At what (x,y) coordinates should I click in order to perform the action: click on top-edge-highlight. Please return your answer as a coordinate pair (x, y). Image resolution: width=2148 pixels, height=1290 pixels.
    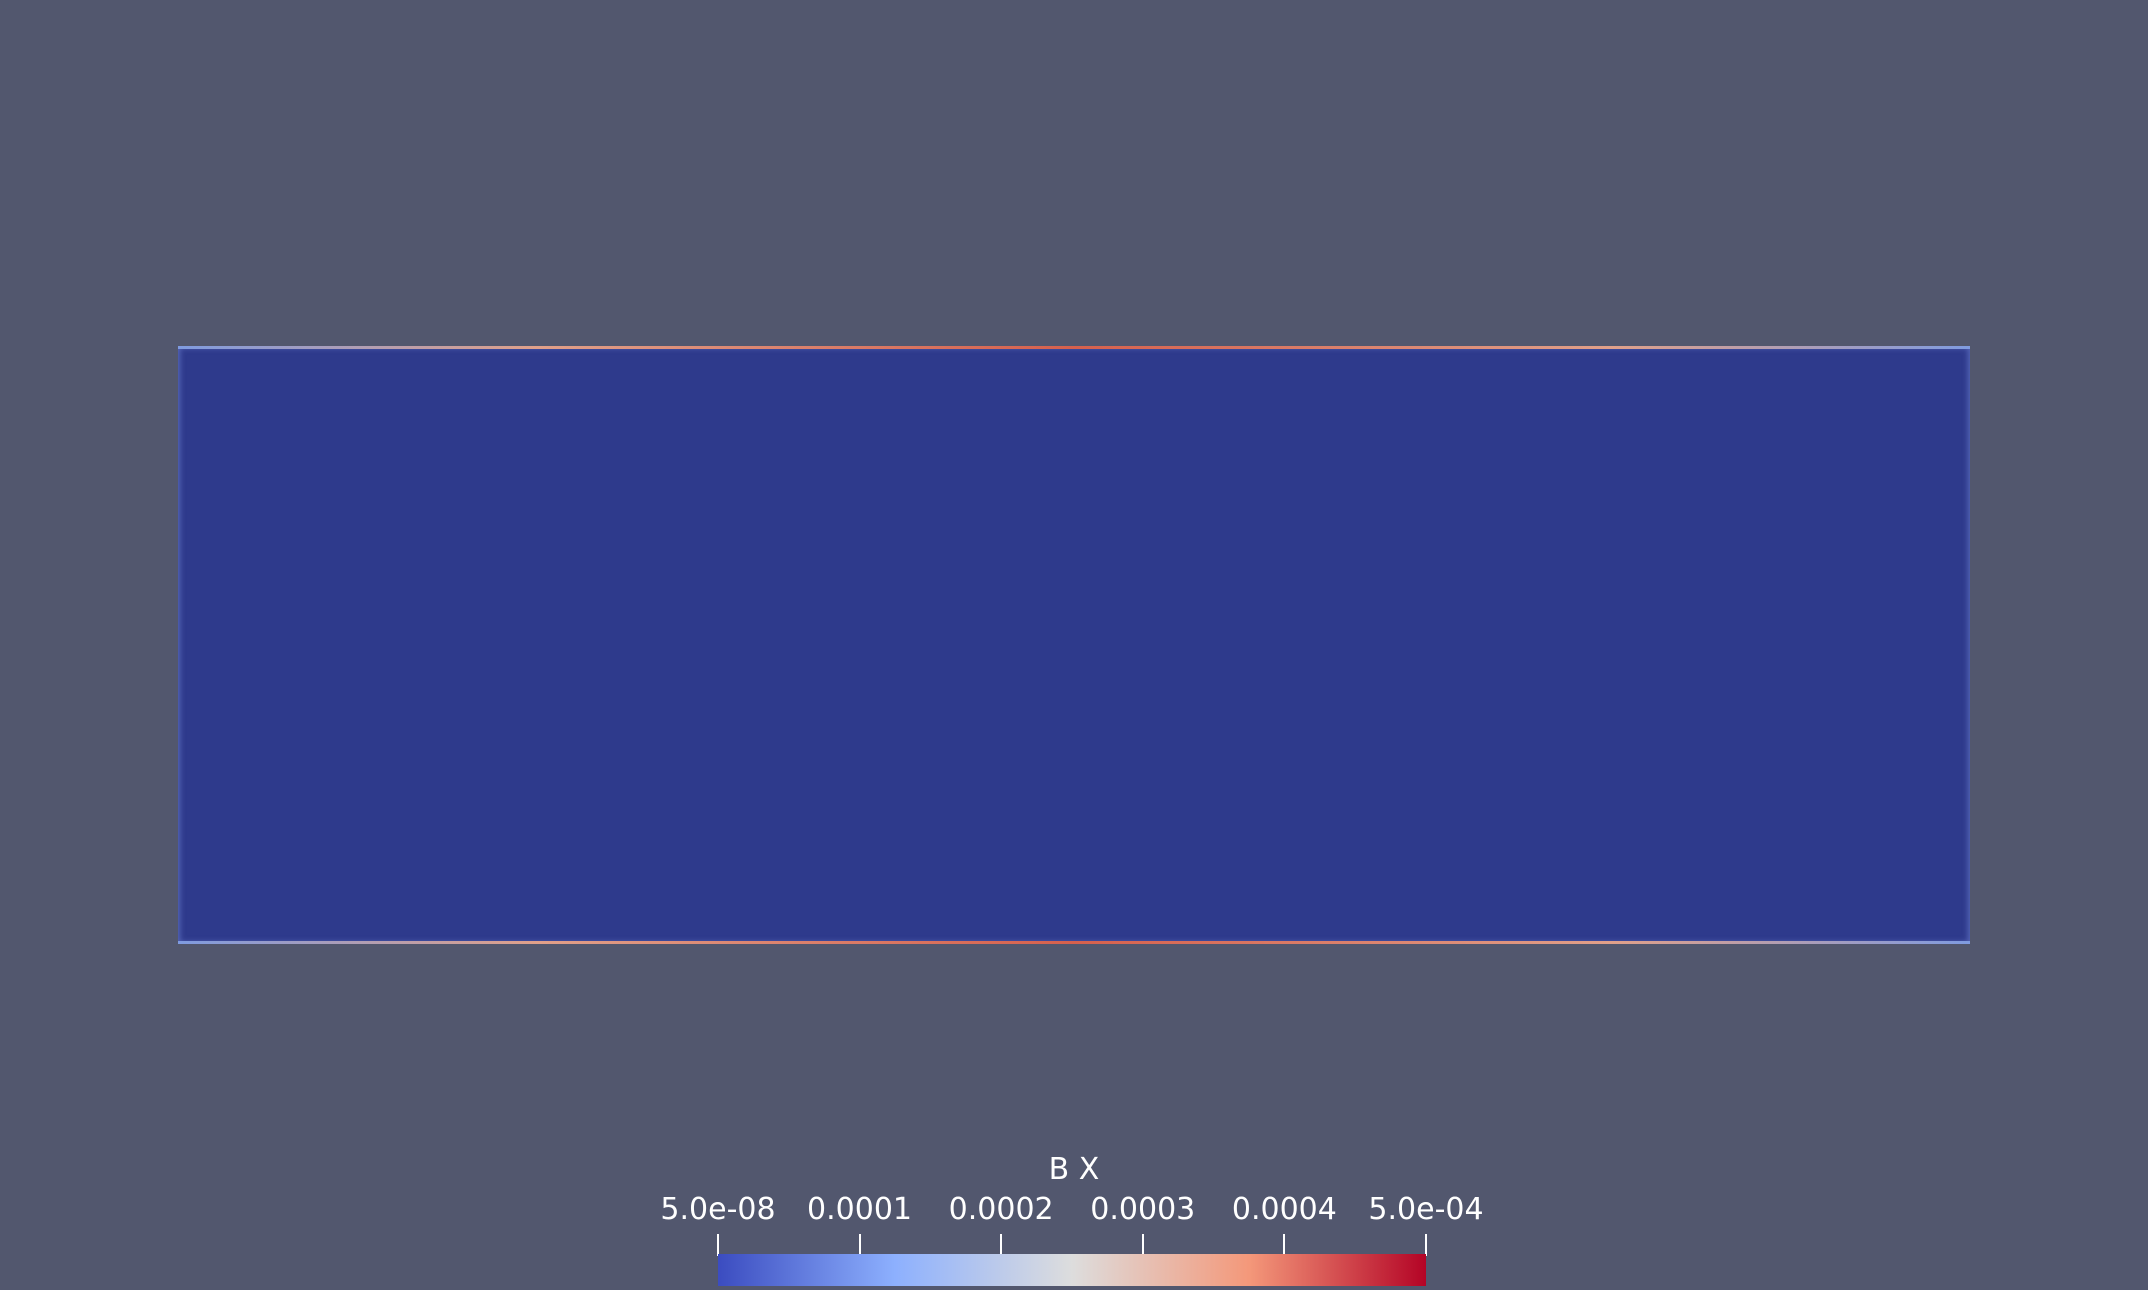
    Looking at the image, I should click on (1074, 347).